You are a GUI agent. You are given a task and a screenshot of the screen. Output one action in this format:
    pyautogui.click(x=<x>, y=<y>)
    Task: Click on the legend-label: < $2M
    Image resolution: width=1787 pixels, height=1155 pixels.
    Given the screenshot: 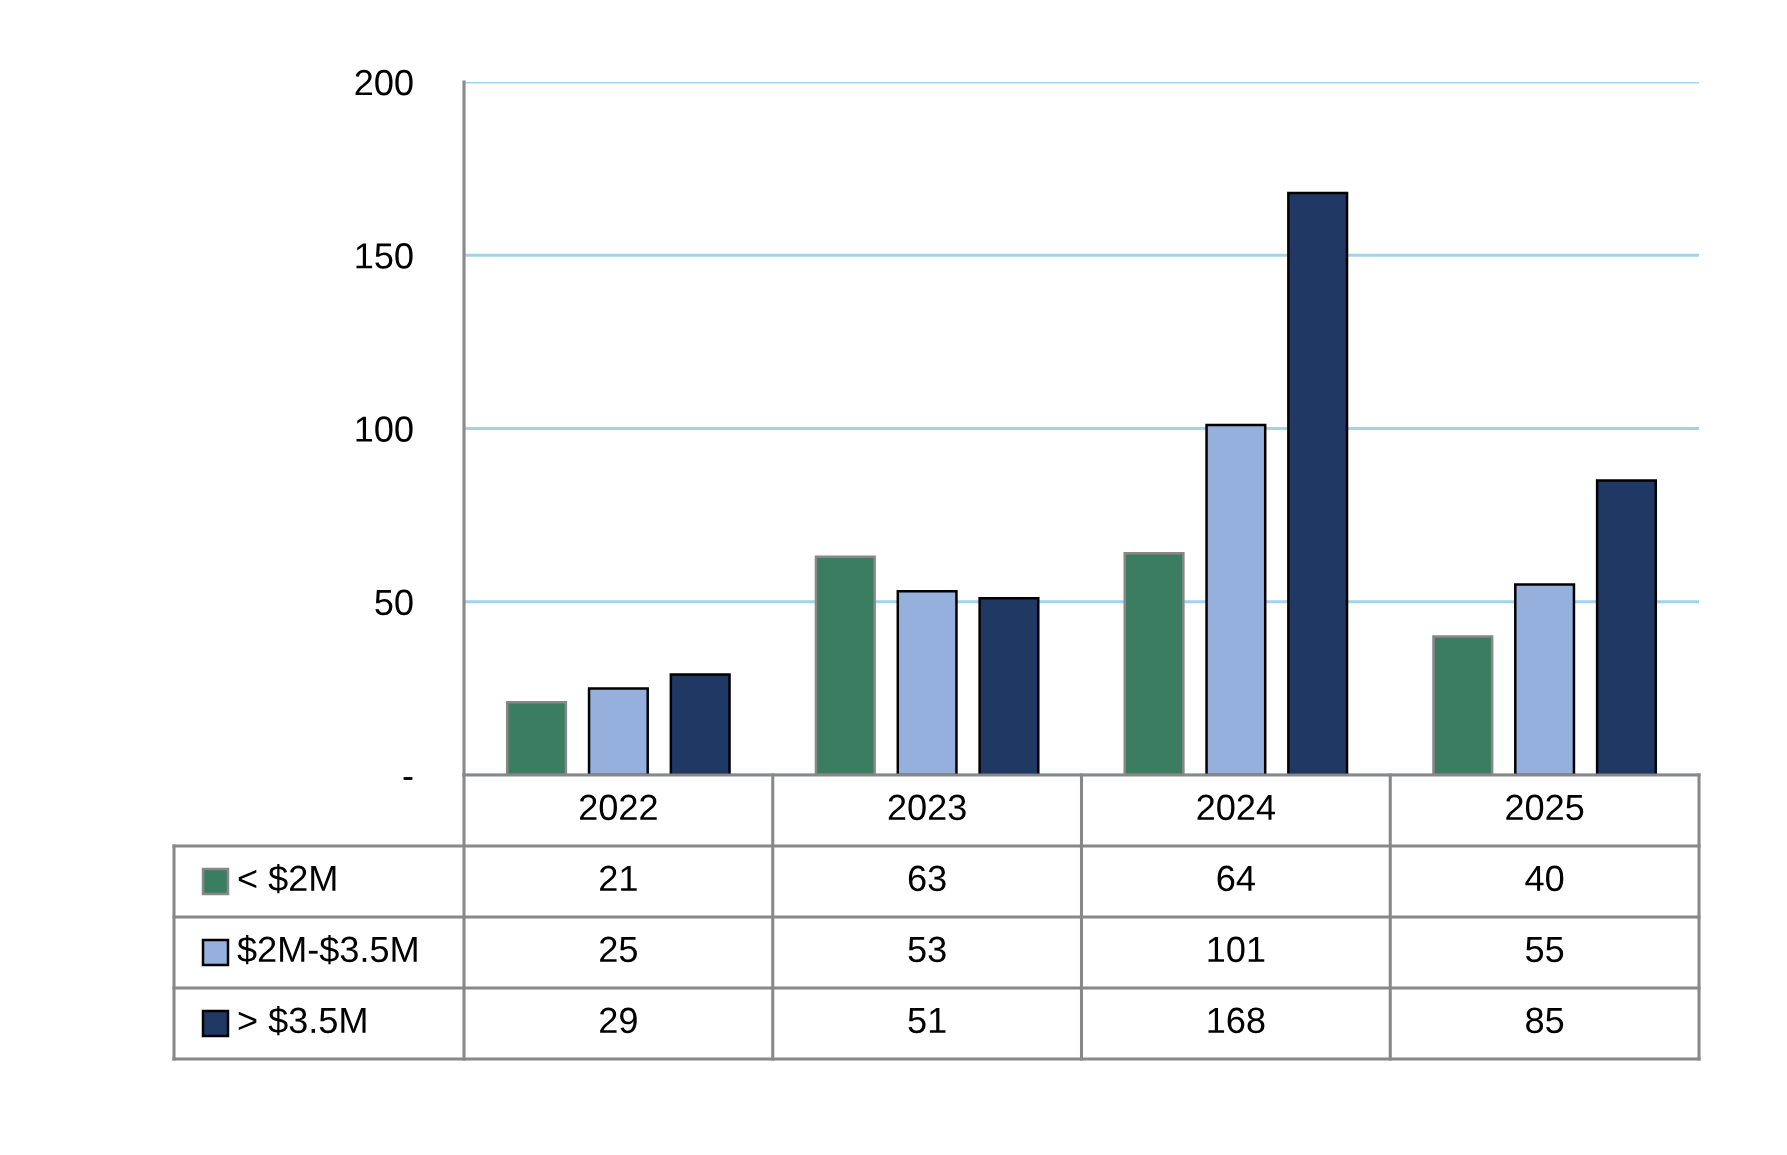 What is the action you would take?
    pyautogui.click(x=287, y=879)
    